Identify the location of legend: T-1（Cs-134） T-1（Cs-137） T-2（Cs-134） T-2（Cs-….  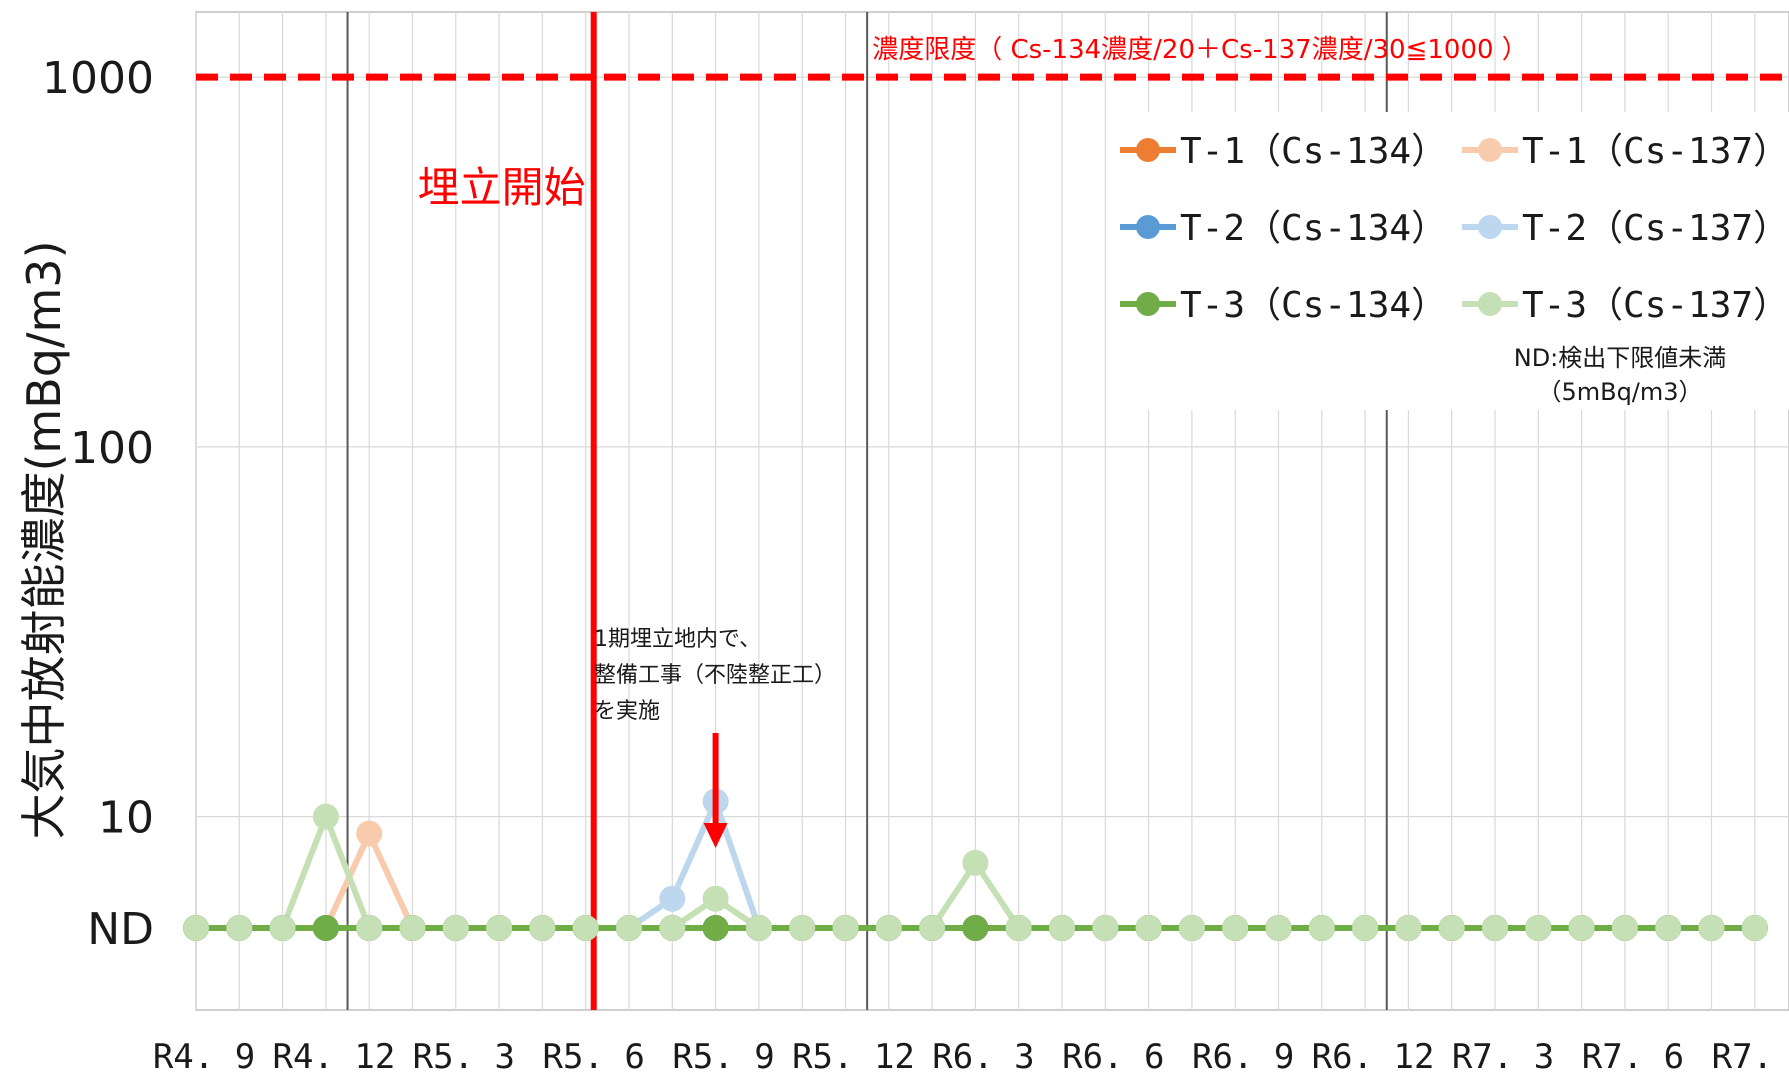
(1454, 268).